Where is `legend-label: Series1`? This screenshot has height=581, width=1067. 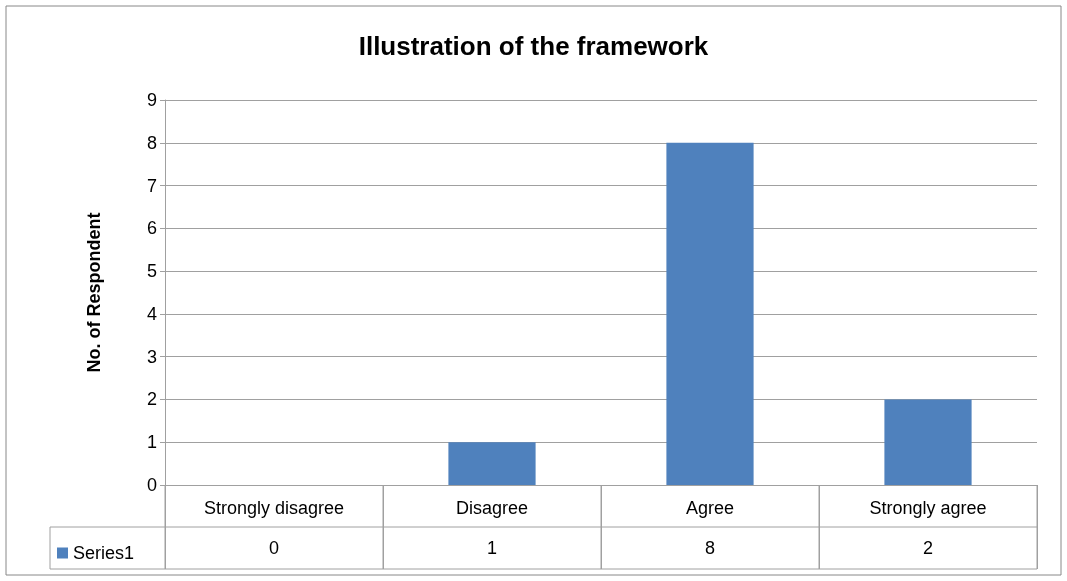
legend-label: Series1 is located at coordinates (104, 553).